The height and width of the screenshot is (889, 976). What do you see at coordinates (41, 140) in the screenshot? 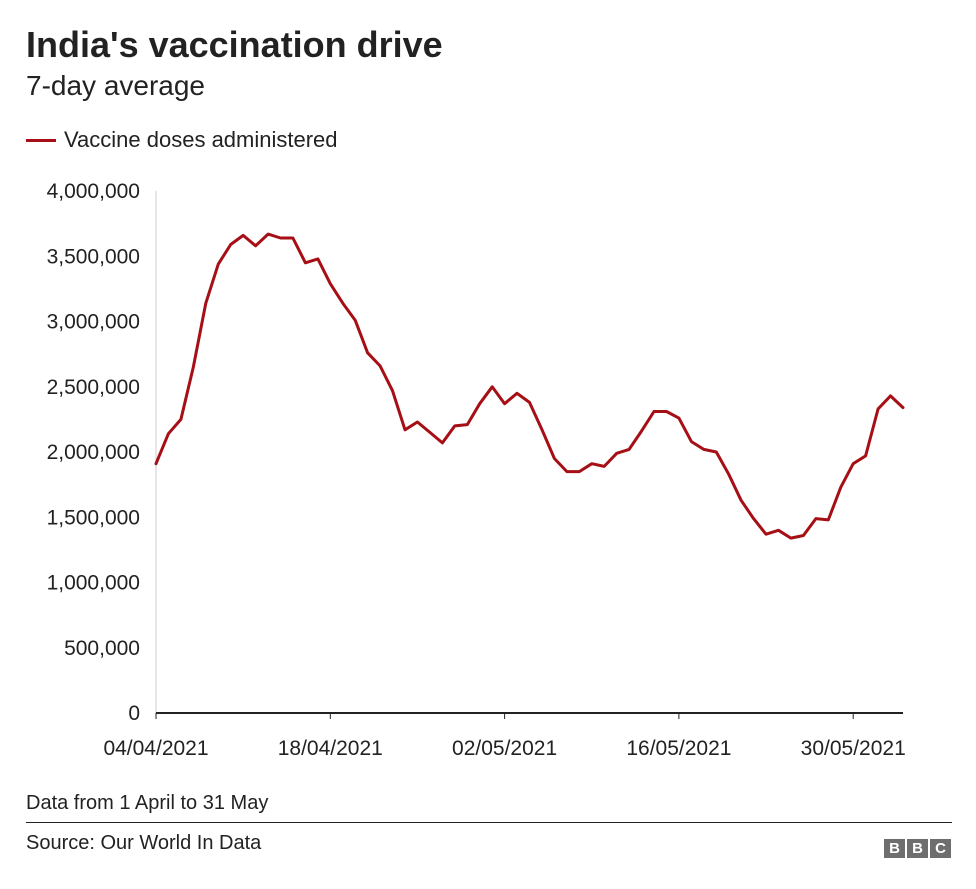
I see `legend-swatch` at bounding box center [41, 140].